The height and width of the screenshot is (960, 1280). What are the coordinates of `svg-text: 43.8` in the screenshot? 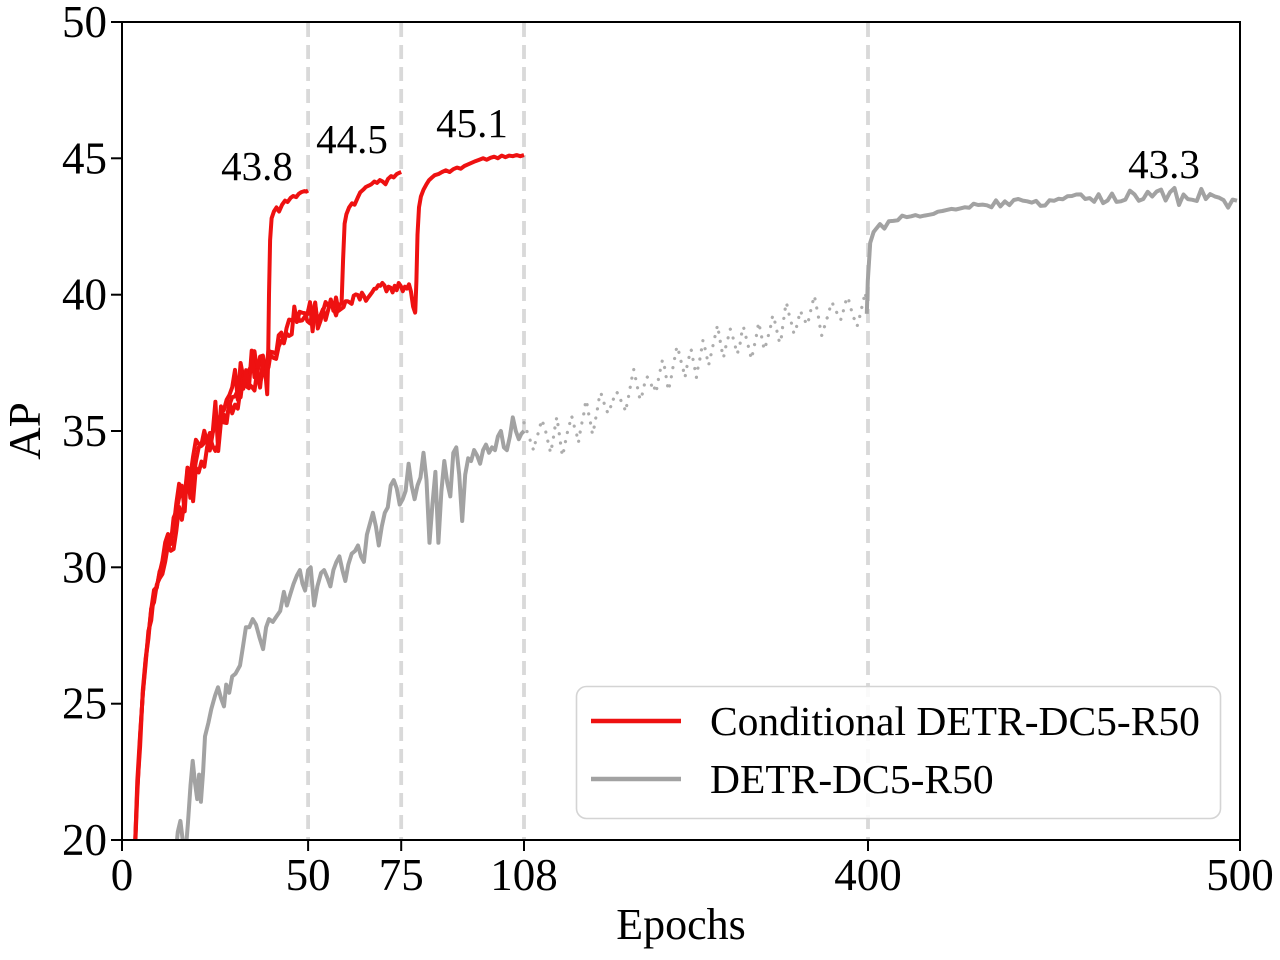 It's located at (257, 166).